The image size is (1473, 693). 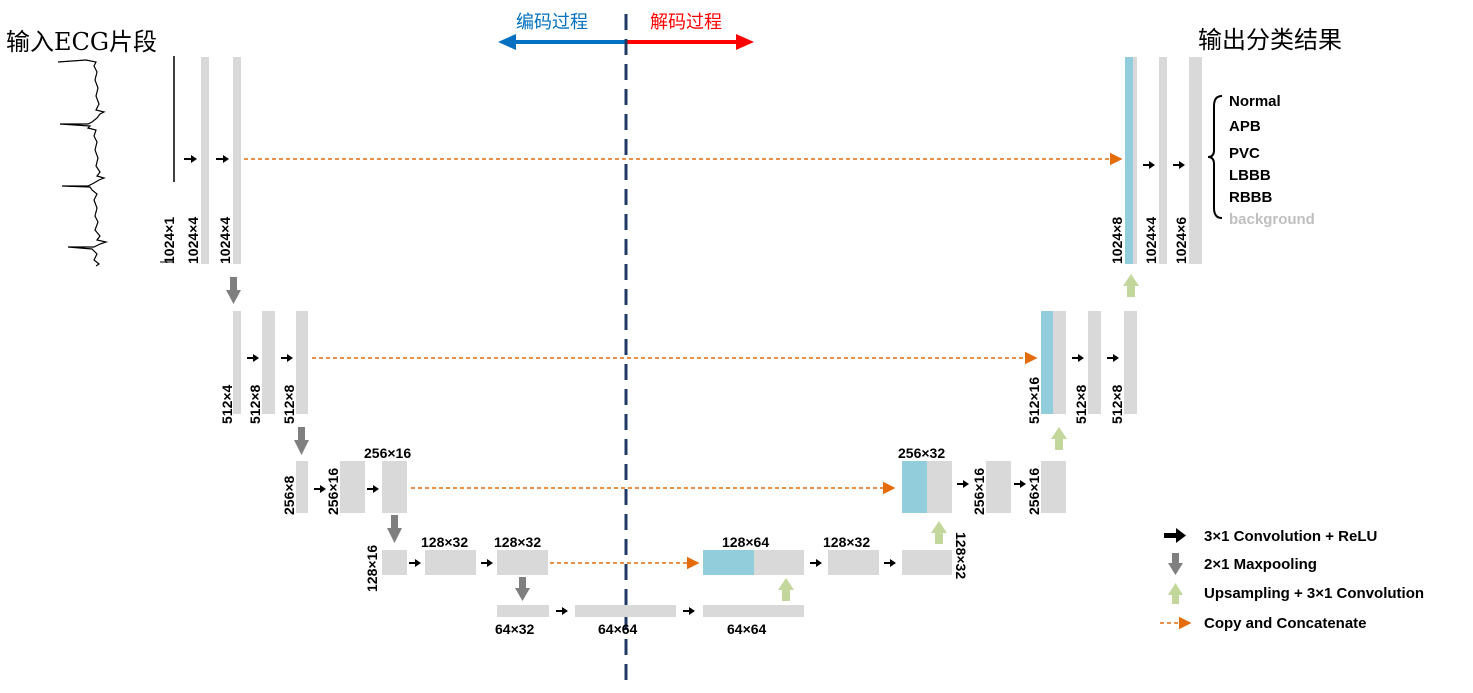 I want to click on class-apb: APB, so click(x=1245, y=126).